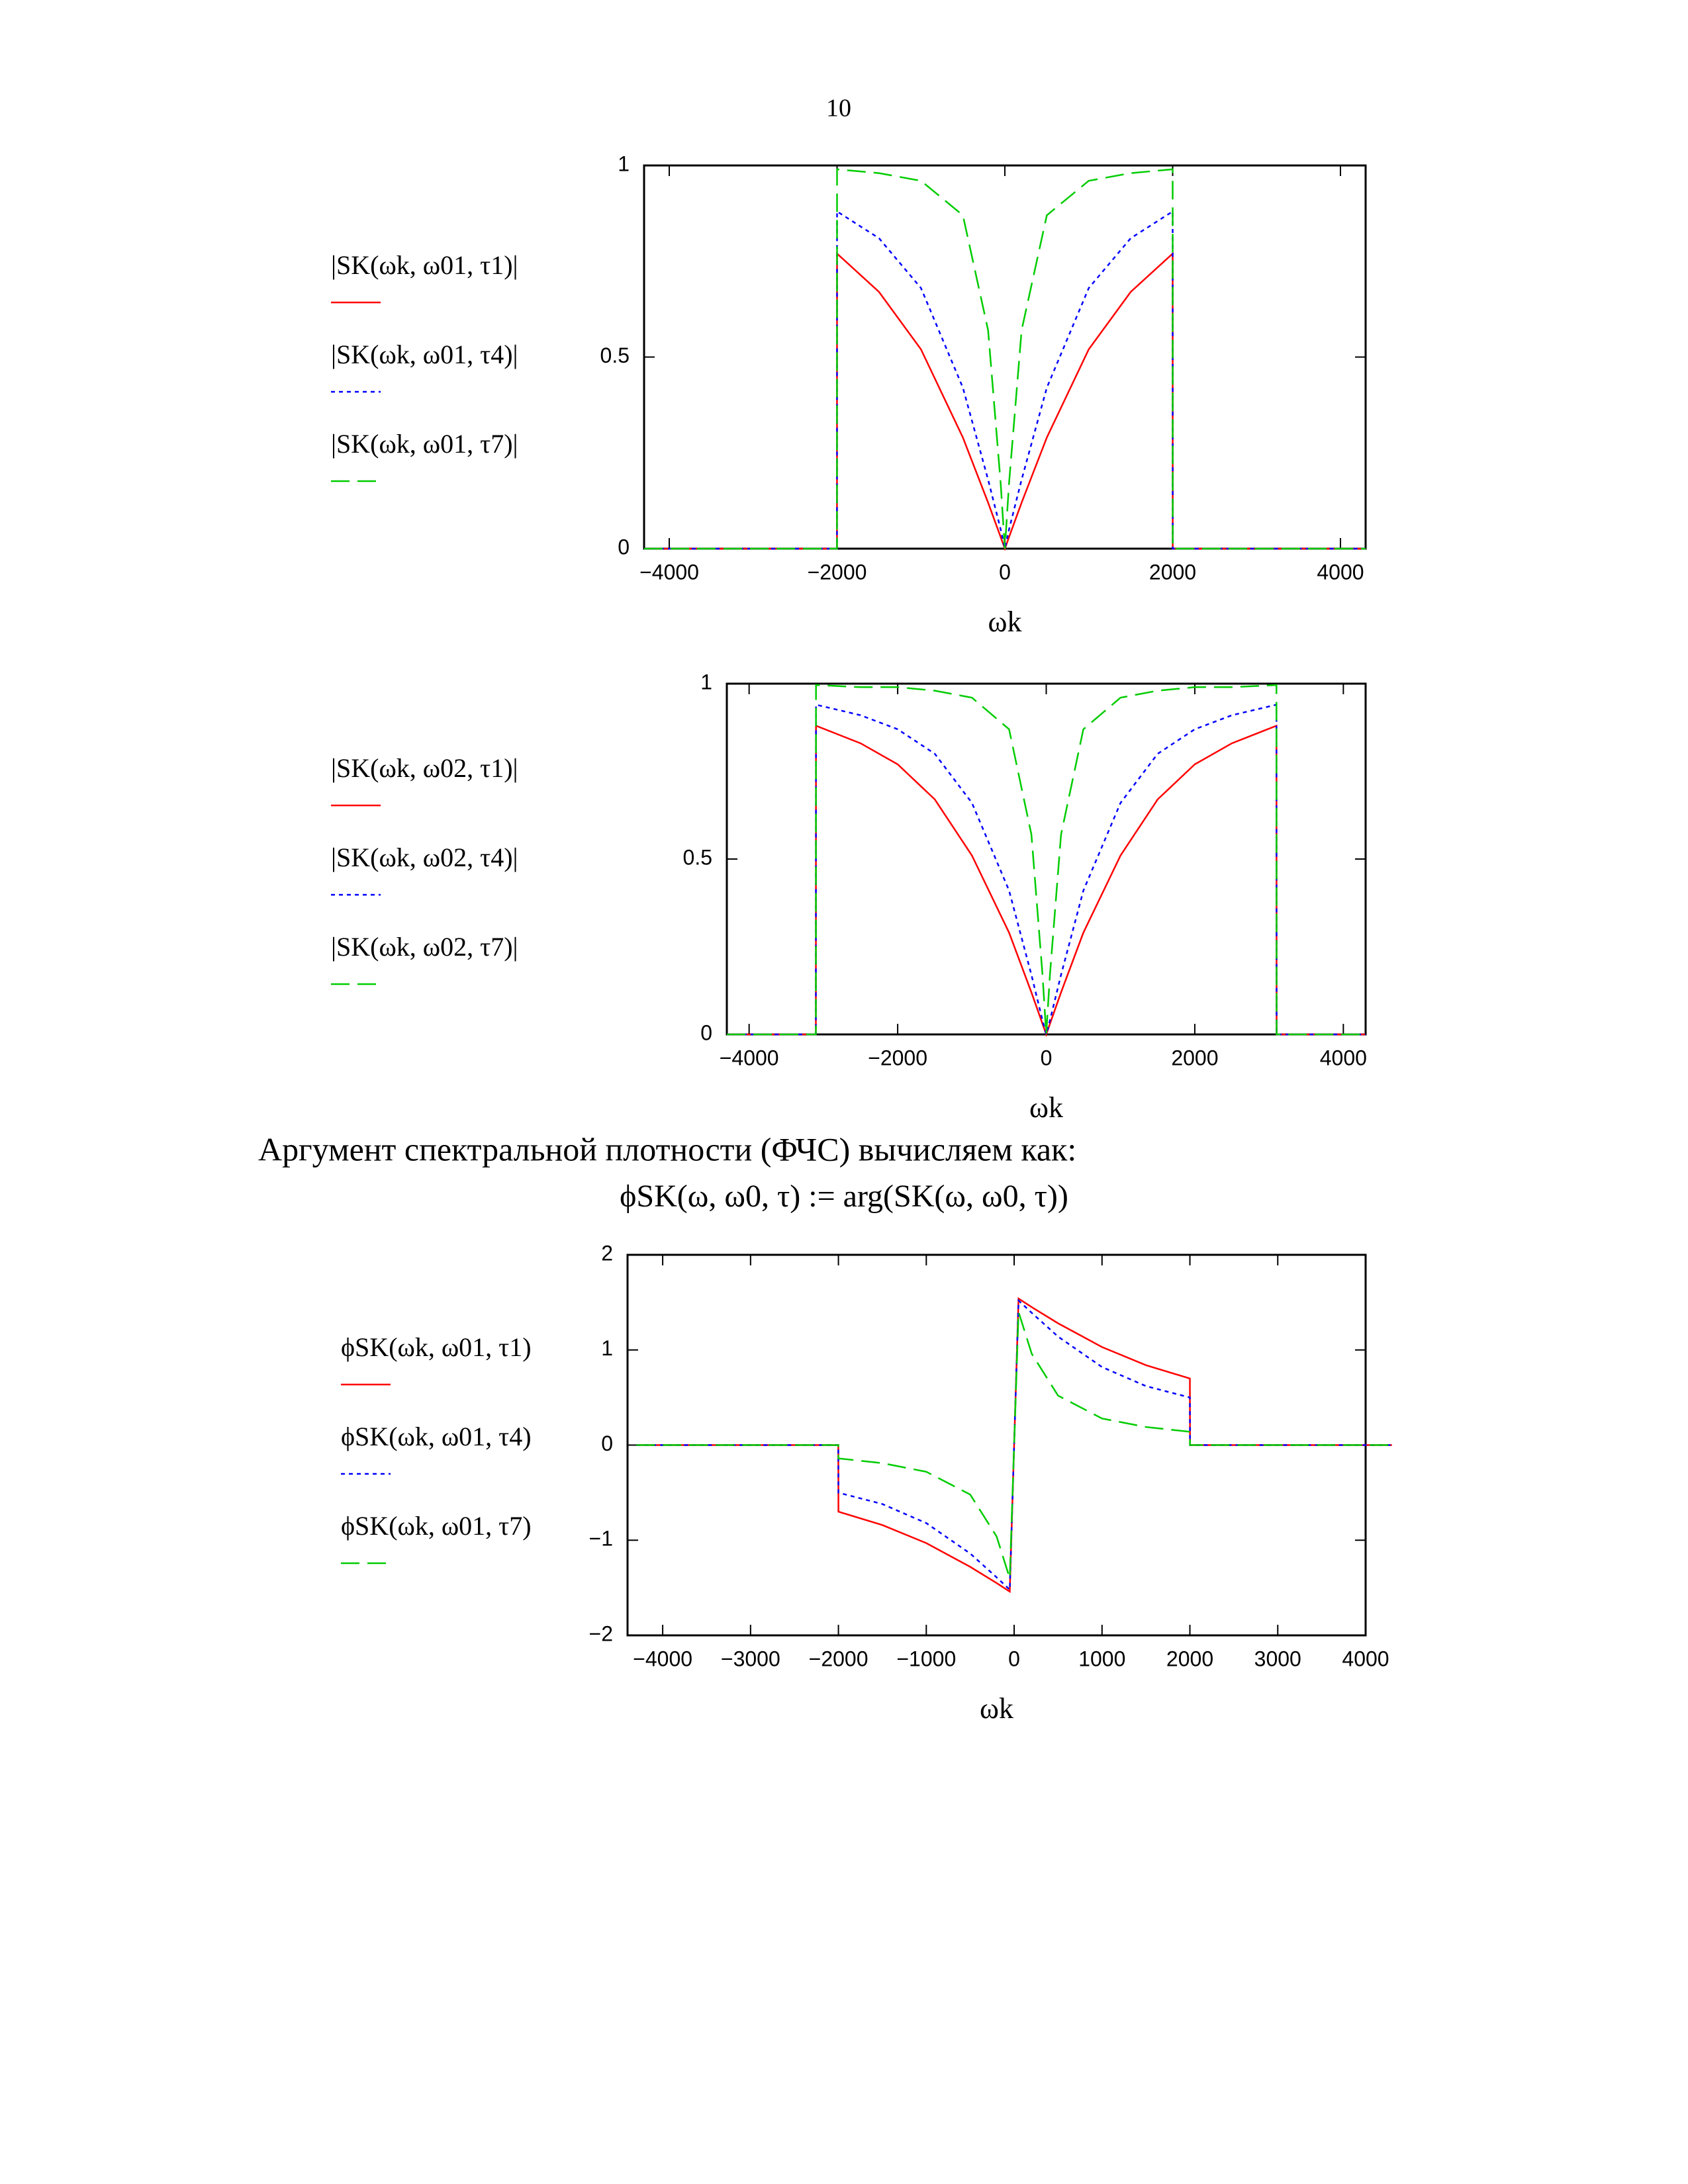 The width and height of the screenshot is (1688, 2184). Describe the element at coordinates (436, 1347) in the screenshot. I see `legend-label: ϕSK(ωk, ω01, τ1)` at that location.